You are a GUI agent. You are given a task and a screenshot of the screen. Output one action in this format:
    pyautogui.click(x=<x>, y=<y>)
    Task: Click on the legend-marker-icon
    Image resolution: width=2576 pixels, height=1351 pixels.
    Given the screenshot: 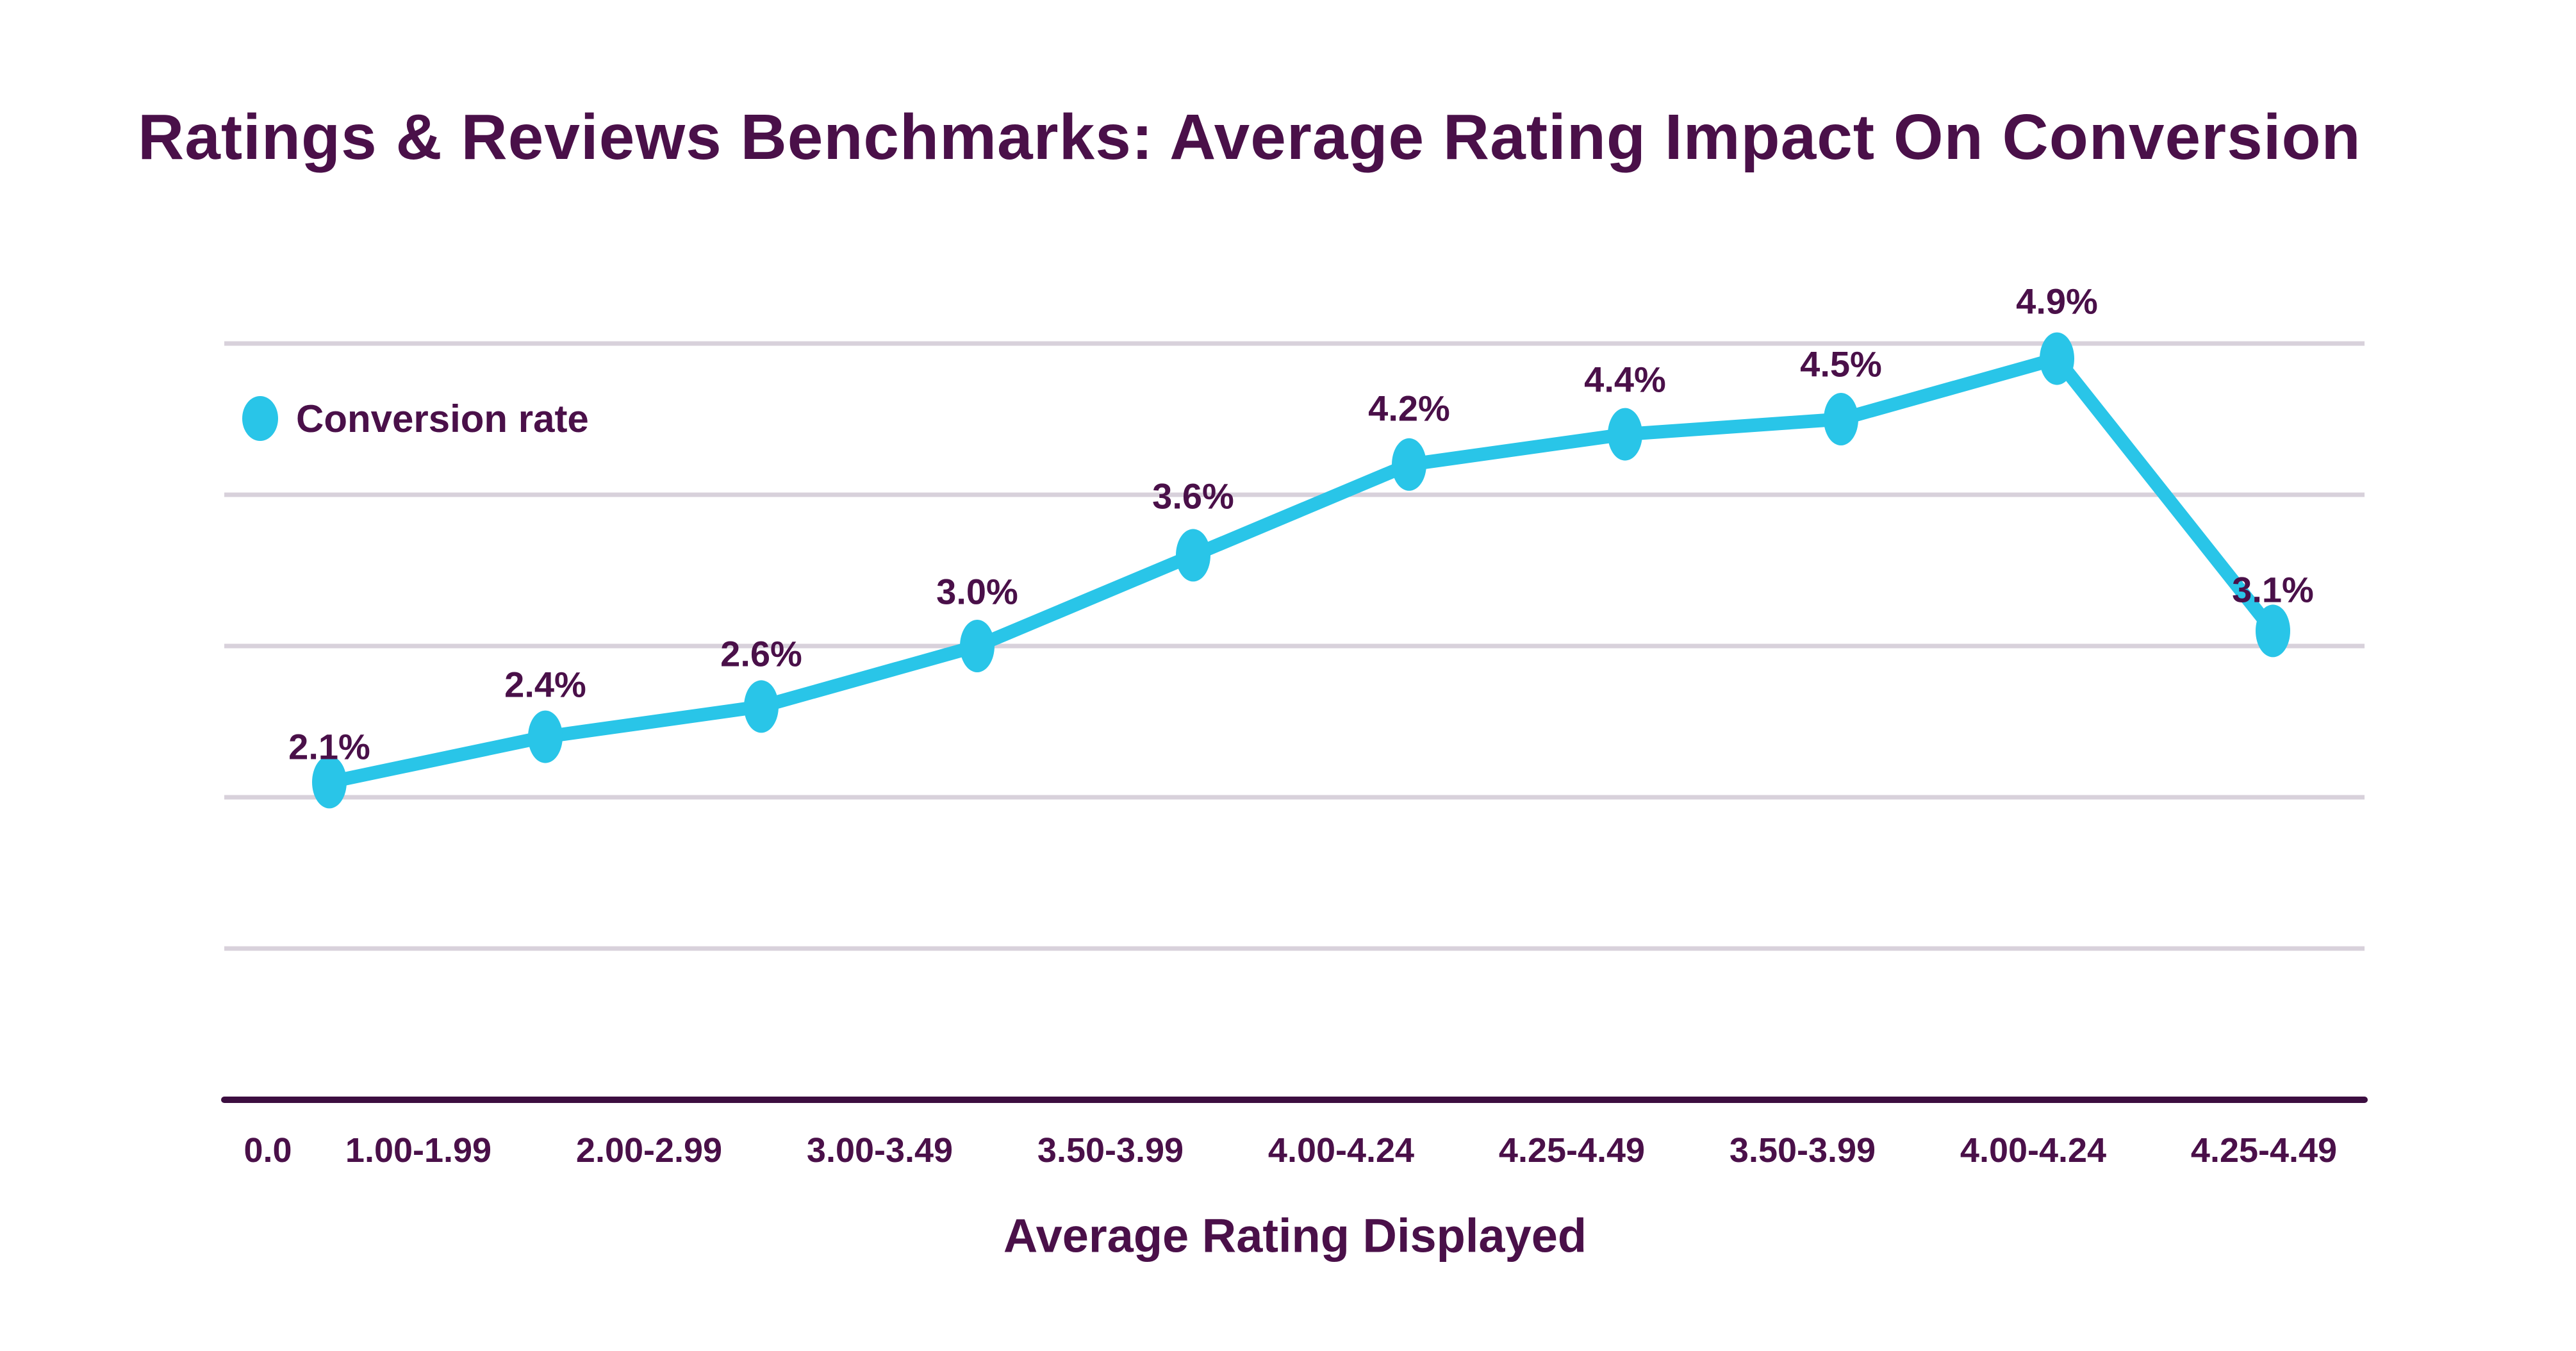 What is the action you would take?
    pyautogui.click(x=260, y=418)
    